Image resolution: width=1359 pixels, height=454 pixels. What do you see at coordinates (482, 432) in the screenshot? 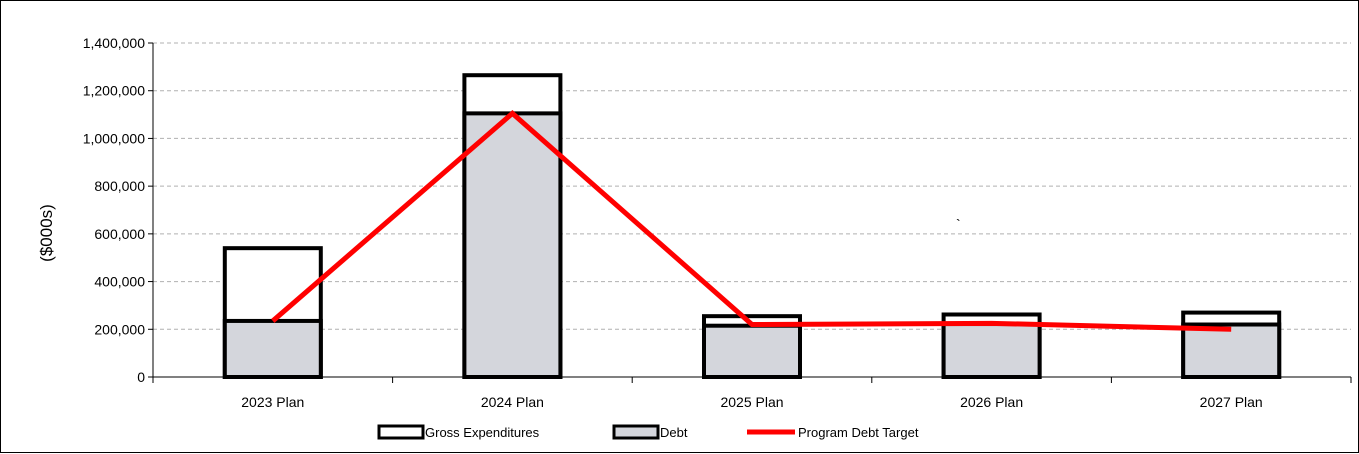
I see `legend-label: Gross Expenditures` at bounding box center [482, 432].